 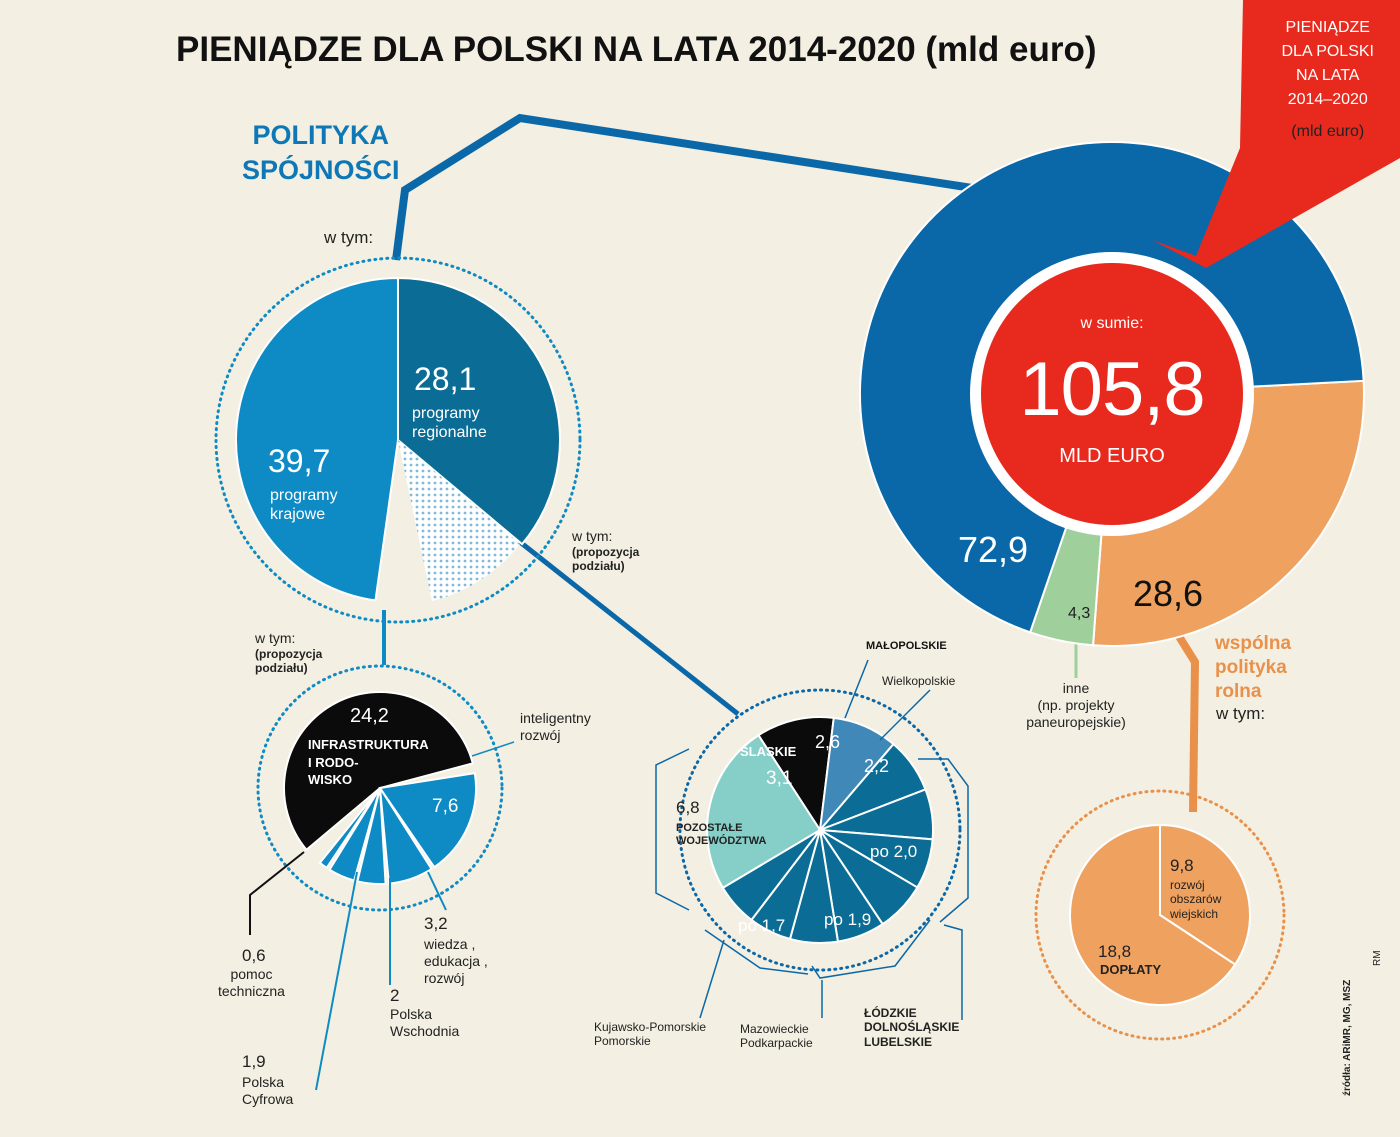 What do you see at coordinates (689, 187) in the screenshot?
I see `cohesion-connector` at bounding box center [689, 187].